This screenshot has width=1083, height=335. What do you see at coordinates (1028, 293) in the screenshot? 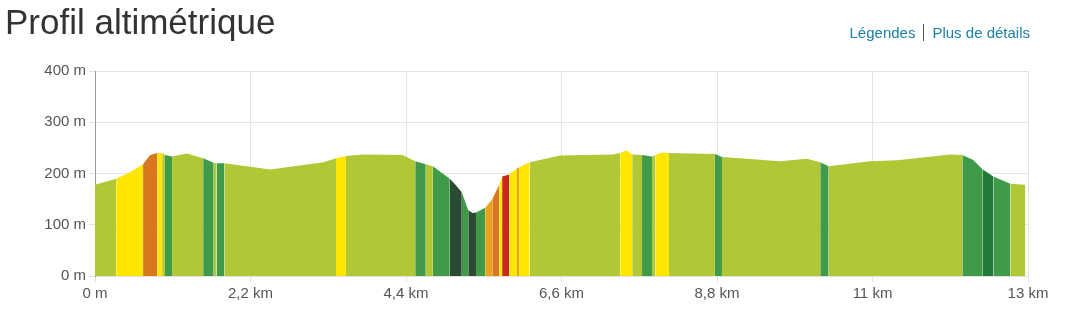
I see `x-tick-label: 13 km` at bounding box center [1028, 293].